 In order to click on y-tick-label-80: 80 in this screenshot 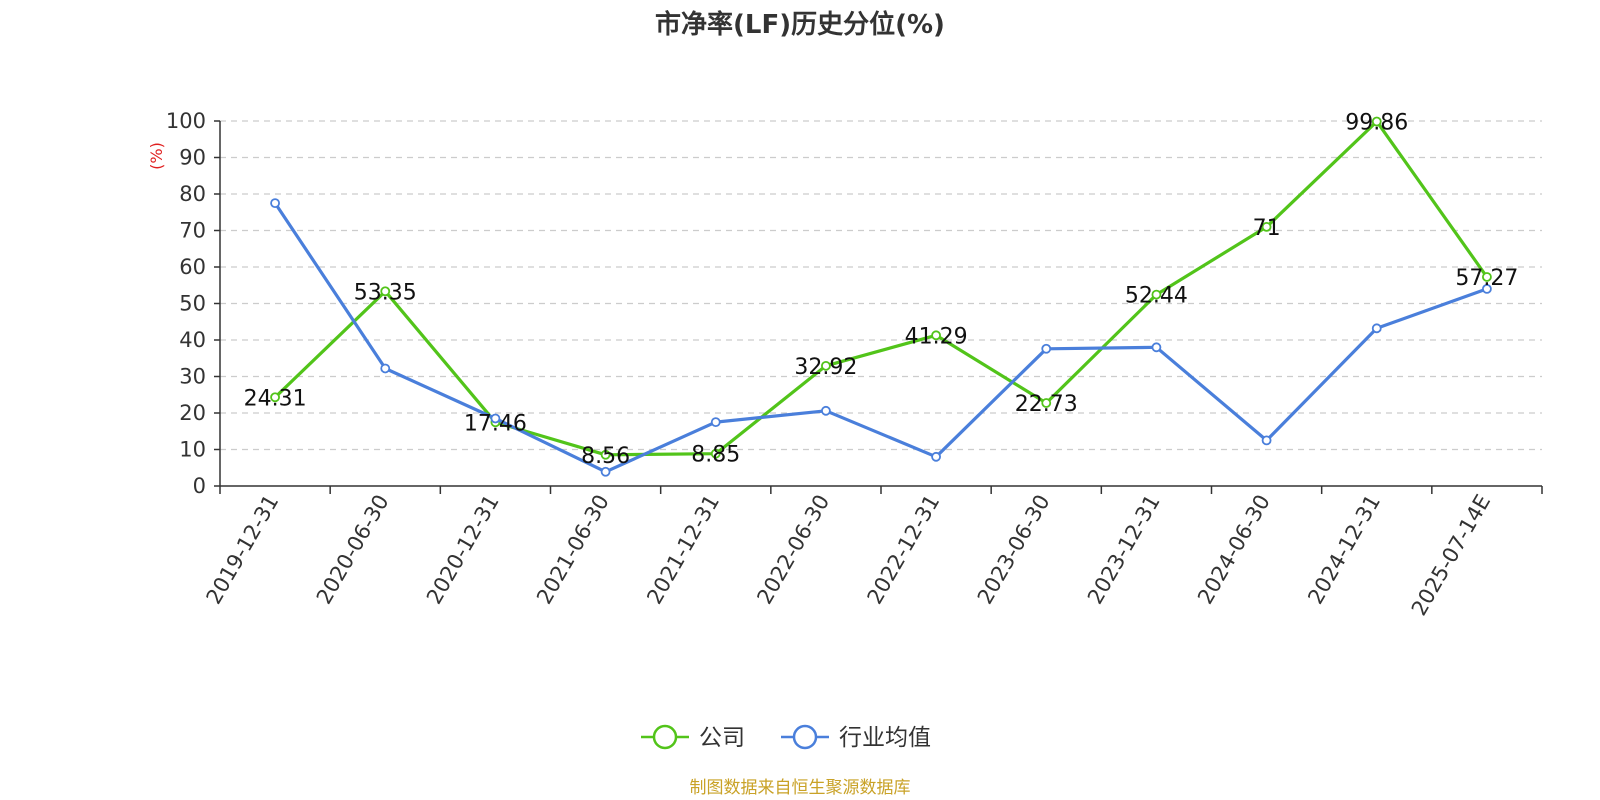, I will do `click(192, 194)`.